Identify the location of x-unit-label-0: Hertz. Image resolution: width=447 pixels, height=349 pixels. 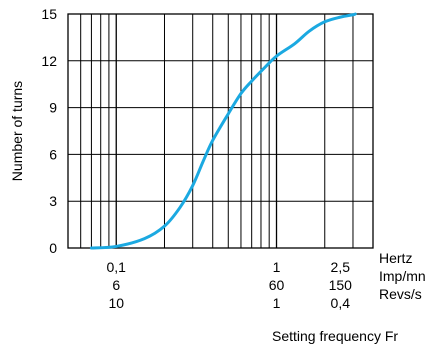
(395, 258).